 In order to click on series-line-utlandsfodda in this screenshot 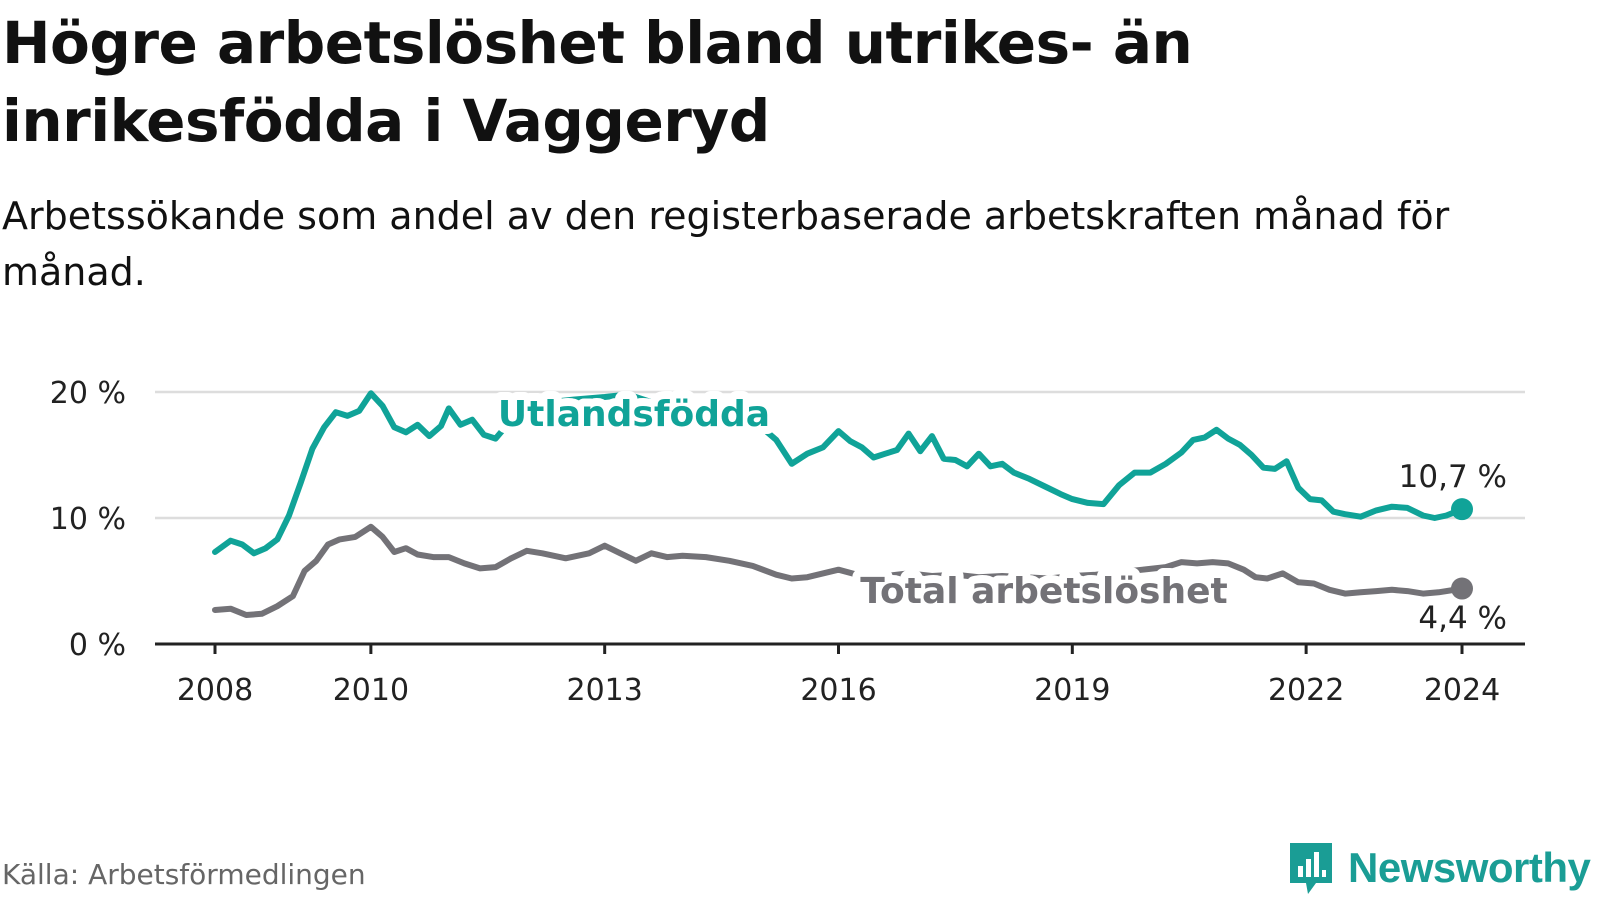, I will do `click(838, 473)`.